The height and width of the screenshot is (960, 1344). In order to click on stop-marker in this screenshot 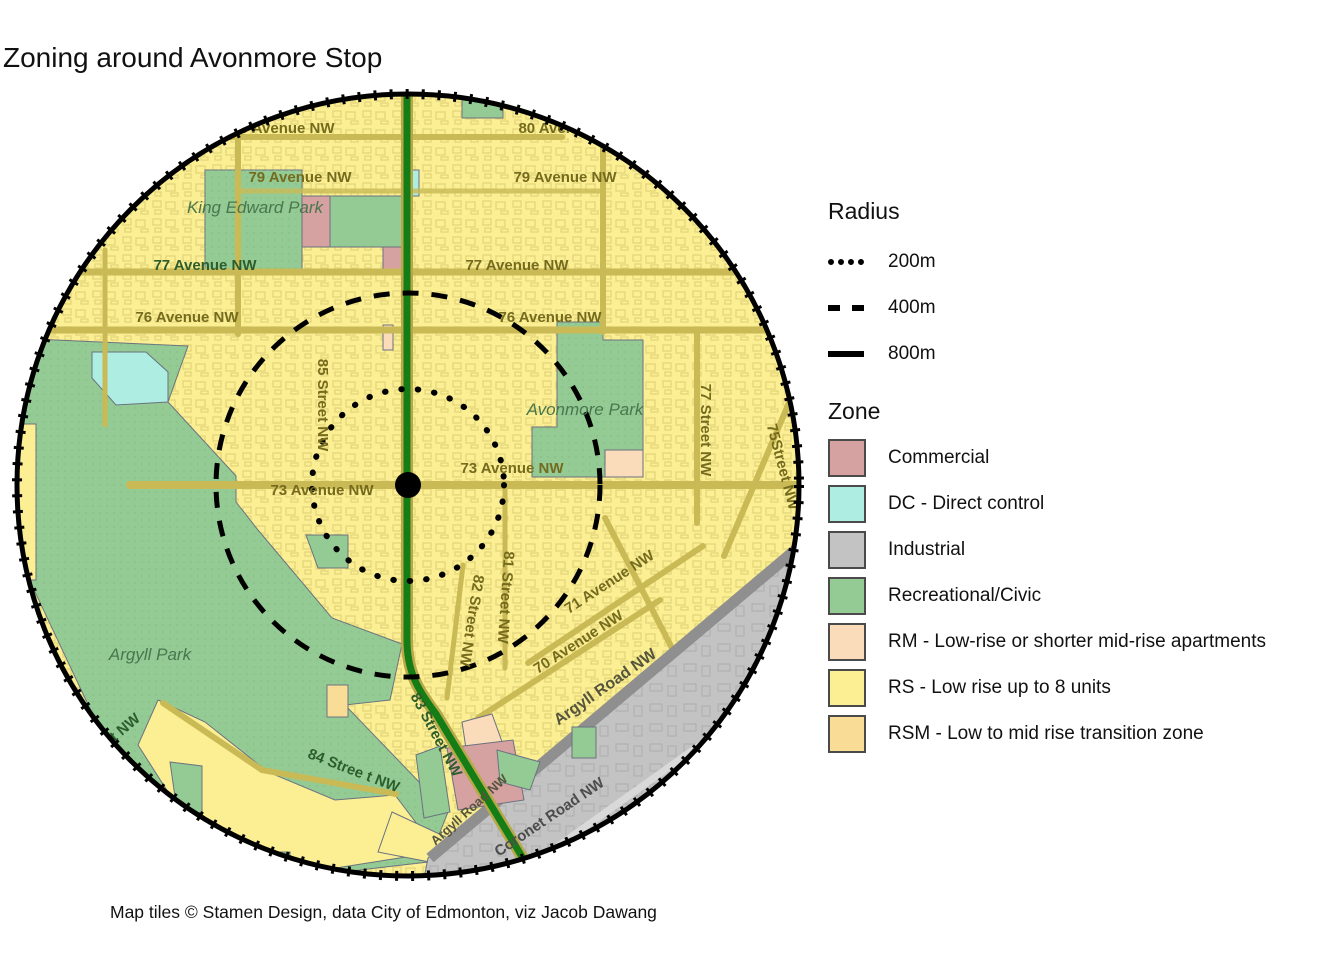, I will do `click(408, 485)`.